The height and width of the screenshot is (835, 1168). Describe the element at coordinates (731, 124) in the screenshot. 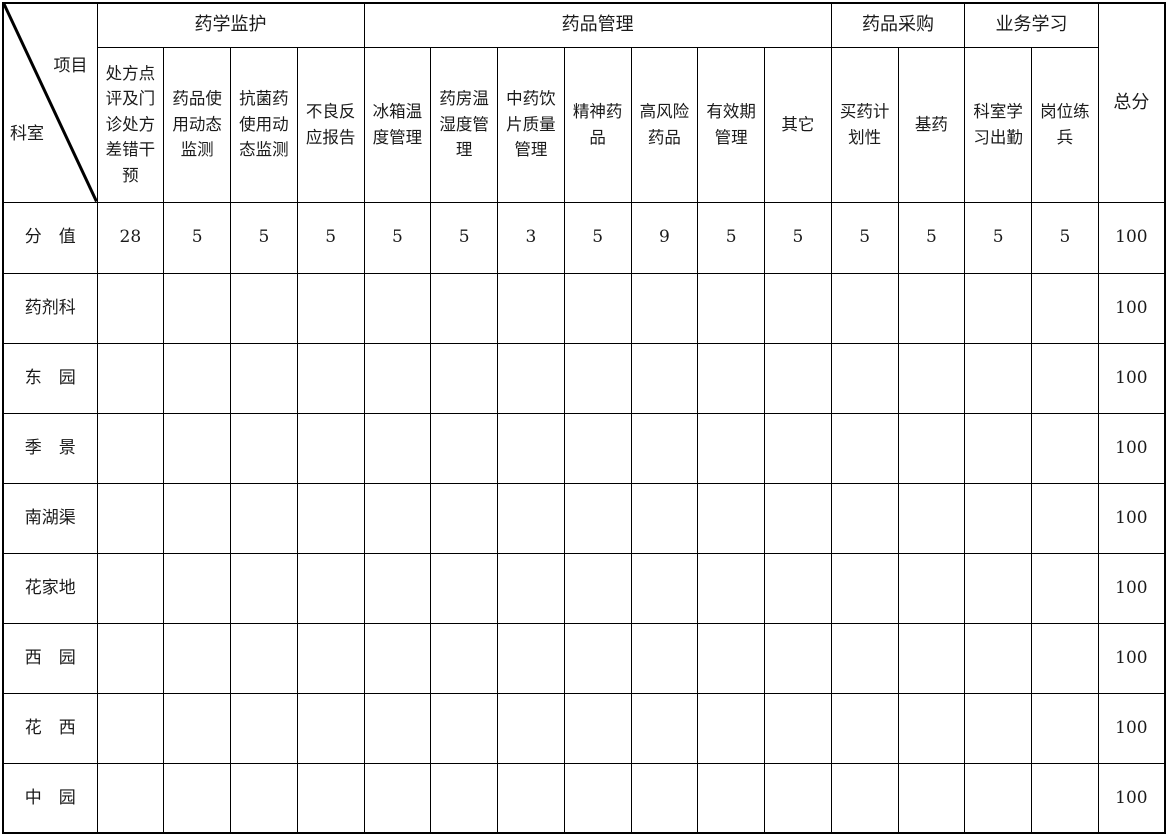

I see `column-header-expiry-management: 有效期管理` at that location.